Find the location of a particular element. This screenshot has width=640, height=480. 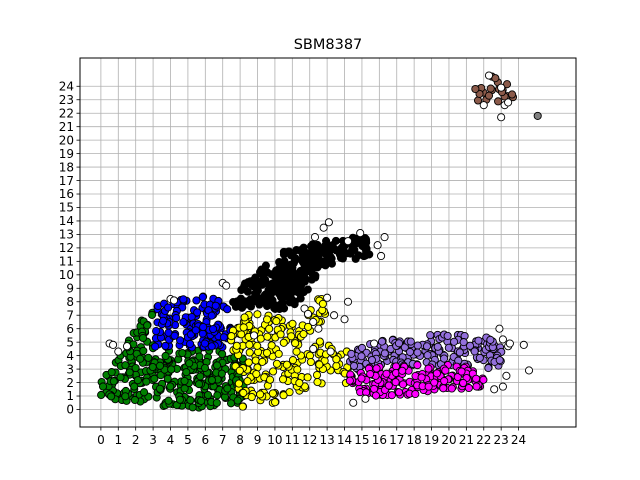

x-tick-label: 24 is located at coordinates (518, 440).